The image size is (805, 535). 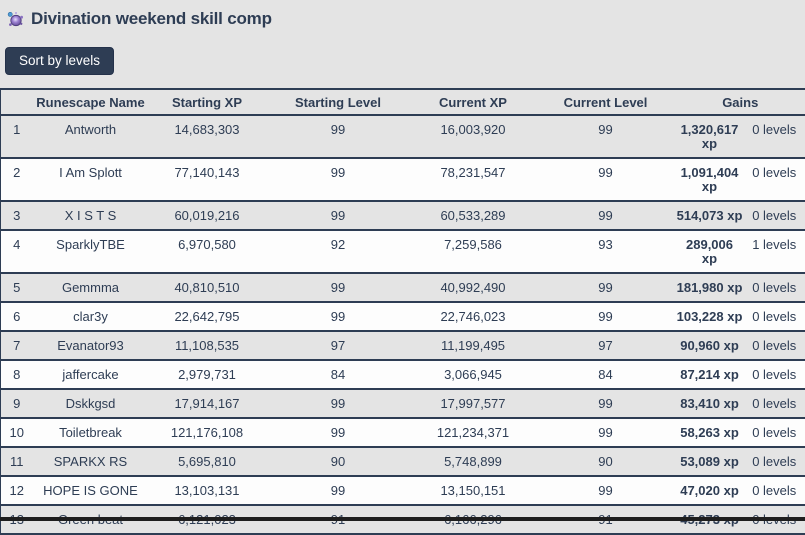 I want to click on gains-levels-cell: 1 levels, so click(x=774, y=251).